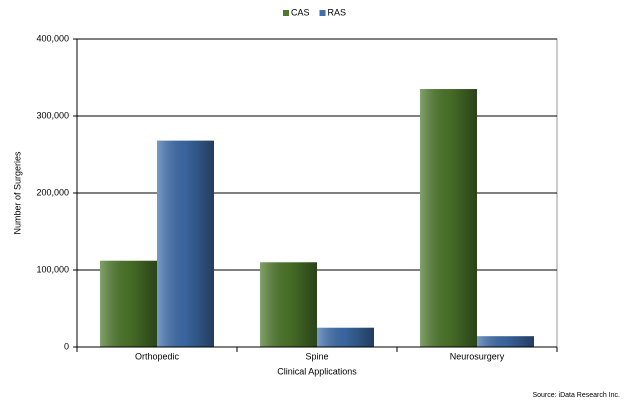  I want to click on x-tick-label: Spine, so click(316, 356).